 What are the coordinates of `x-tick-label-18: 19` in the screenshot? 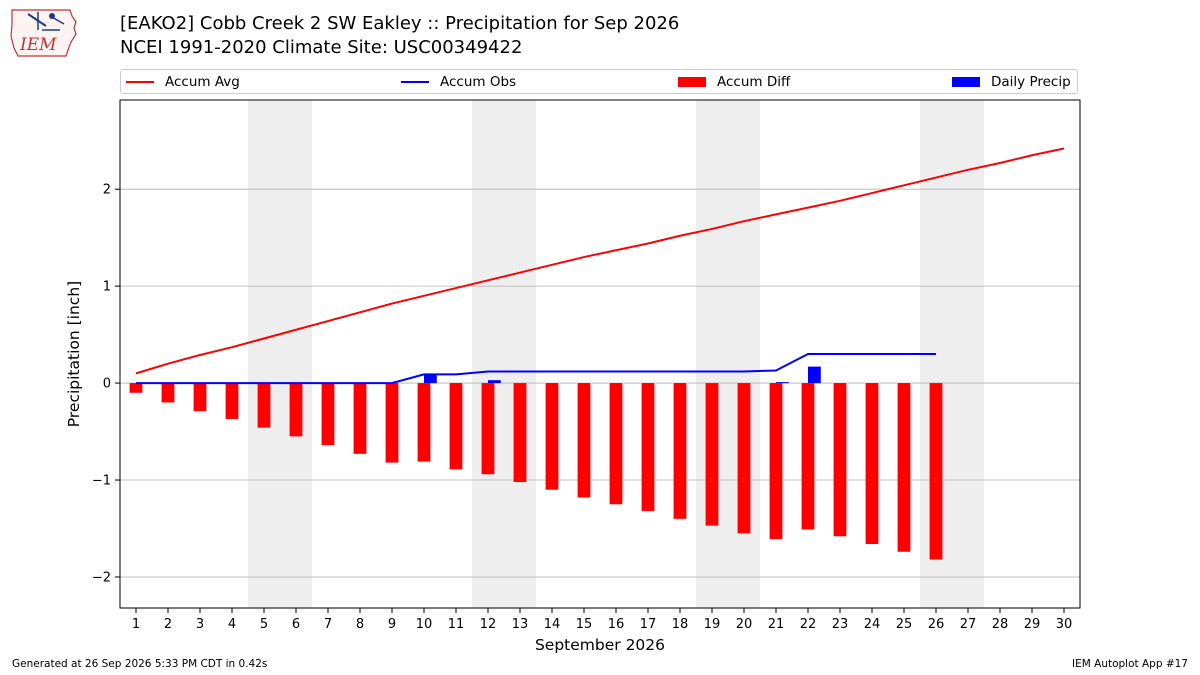 It's located at (712, 624).